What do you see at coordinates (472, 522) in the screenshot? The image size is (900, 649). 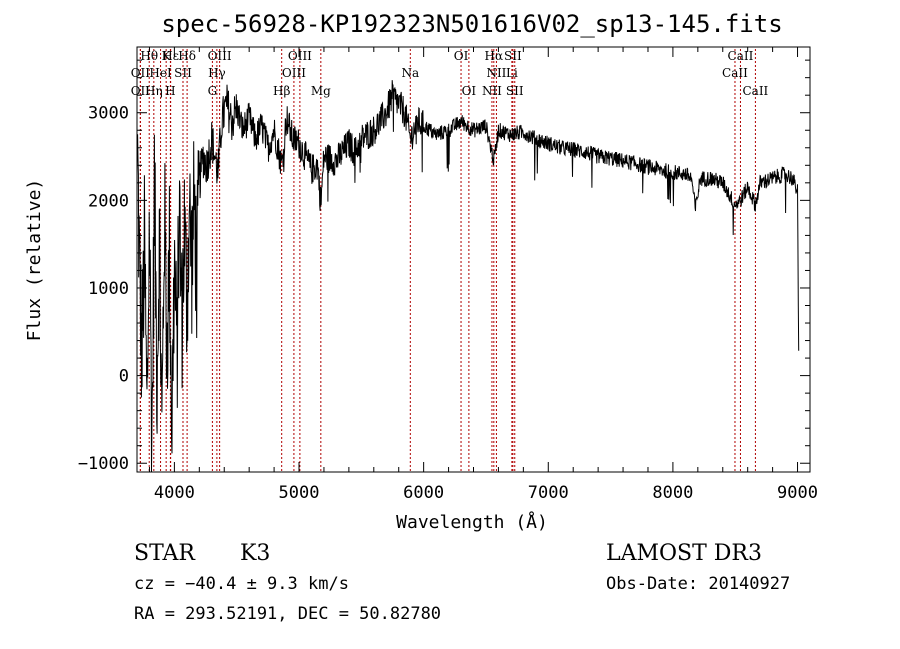 I see `x-axis-label: Wavelength (Å)` at bounding box center [472, 522].